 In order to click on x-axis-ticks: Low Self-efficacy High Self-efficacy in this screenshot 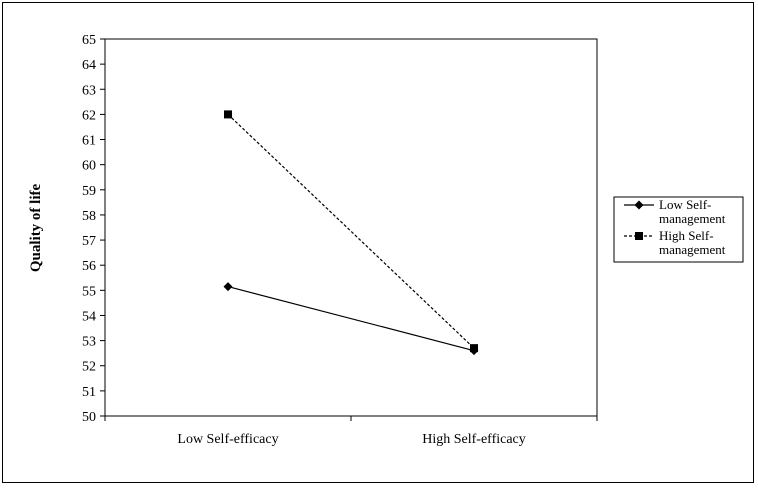, I will do `click(351, 431)`.